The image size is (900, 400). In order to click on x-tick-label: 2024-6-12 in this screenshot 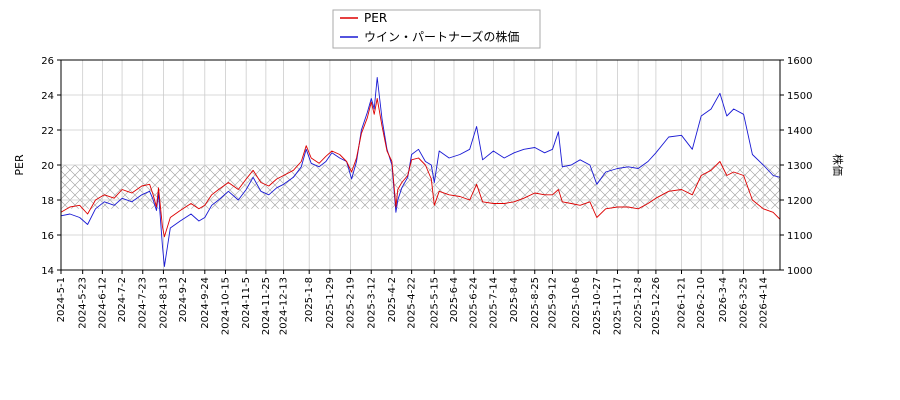, I will do `click(102, 303)`.